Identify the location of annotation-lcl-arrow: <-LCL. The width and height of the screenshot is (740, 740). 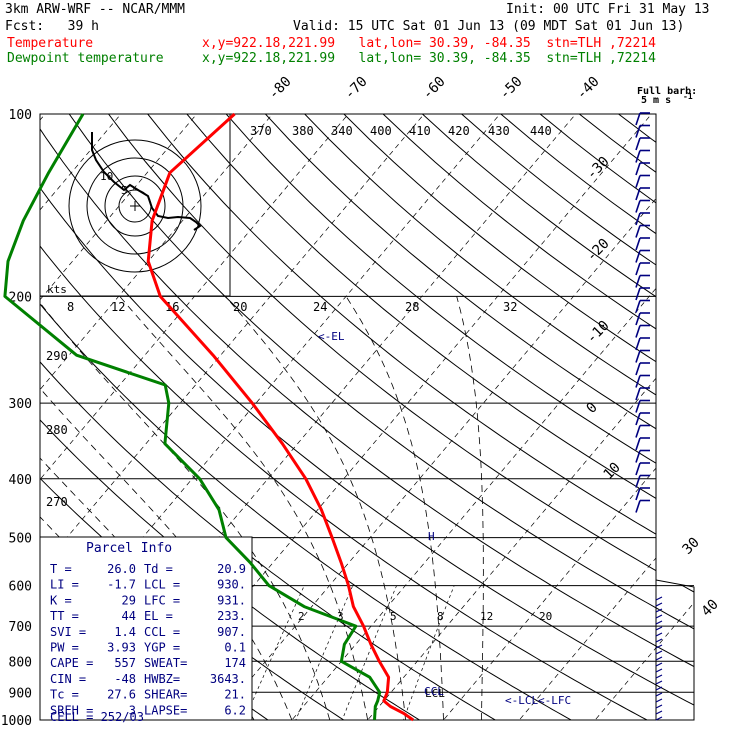
(521, 700).